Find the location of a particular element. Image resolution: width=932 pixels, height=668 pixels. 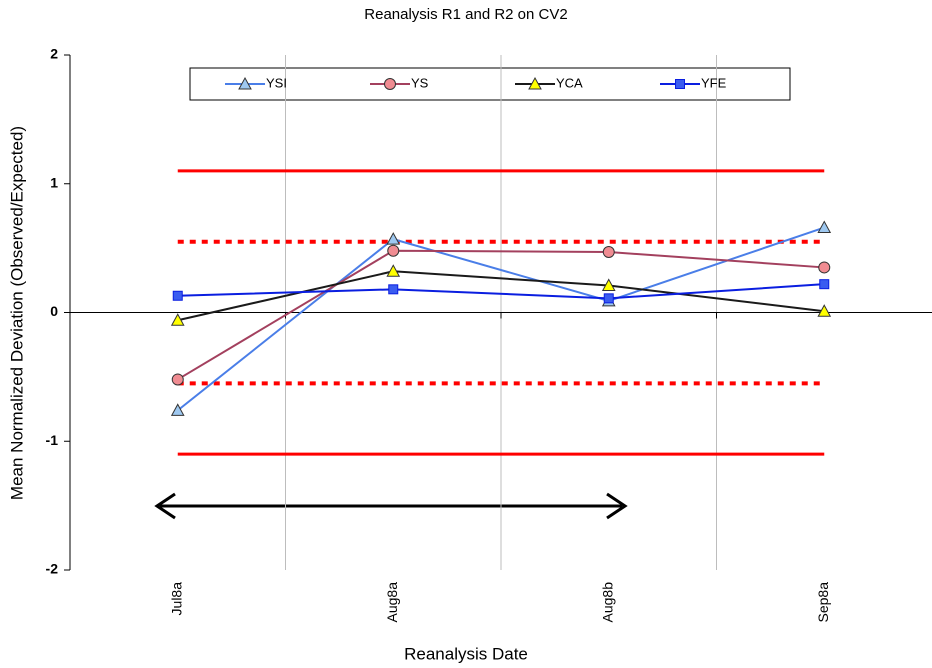

legend-entry: YS is located at coordinates (399, 82).